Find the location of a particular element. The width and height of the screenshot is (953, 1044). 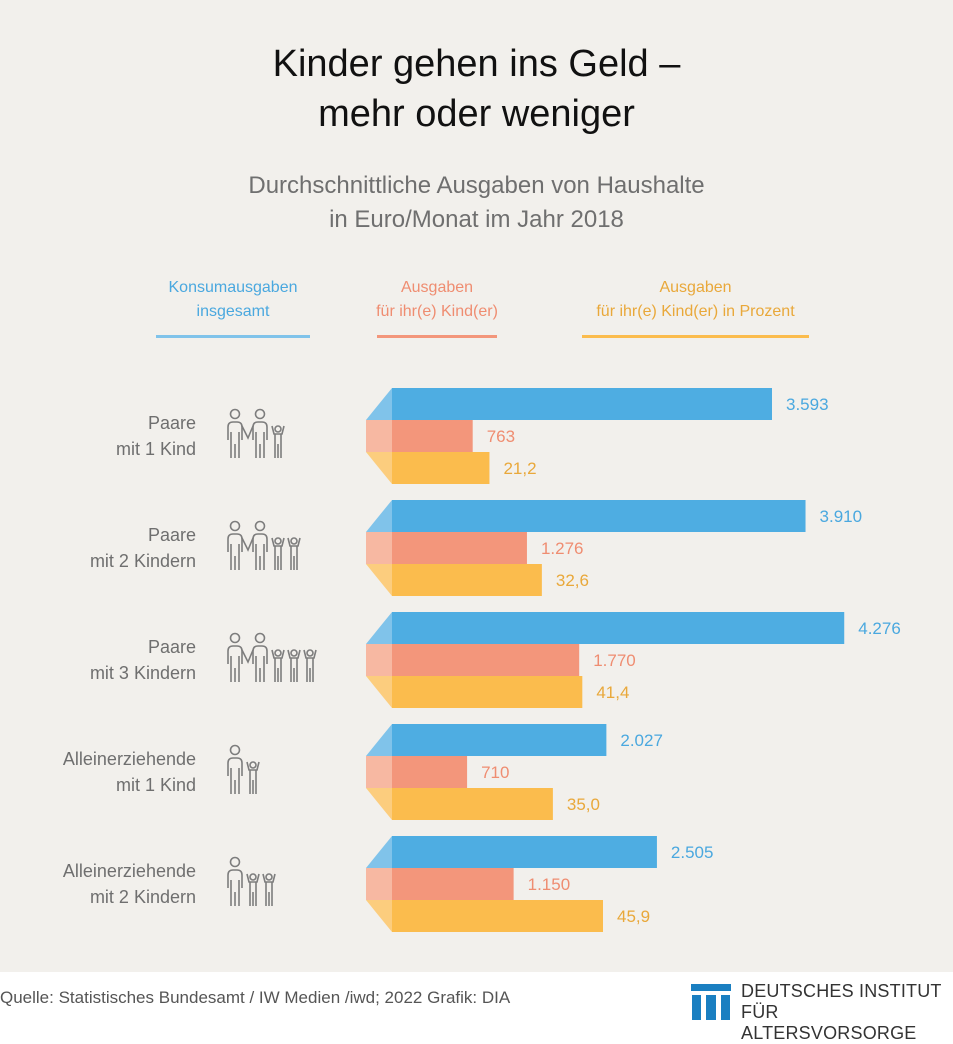

data-label-child-percent: 21,2 is located at coordinates (519, 468).